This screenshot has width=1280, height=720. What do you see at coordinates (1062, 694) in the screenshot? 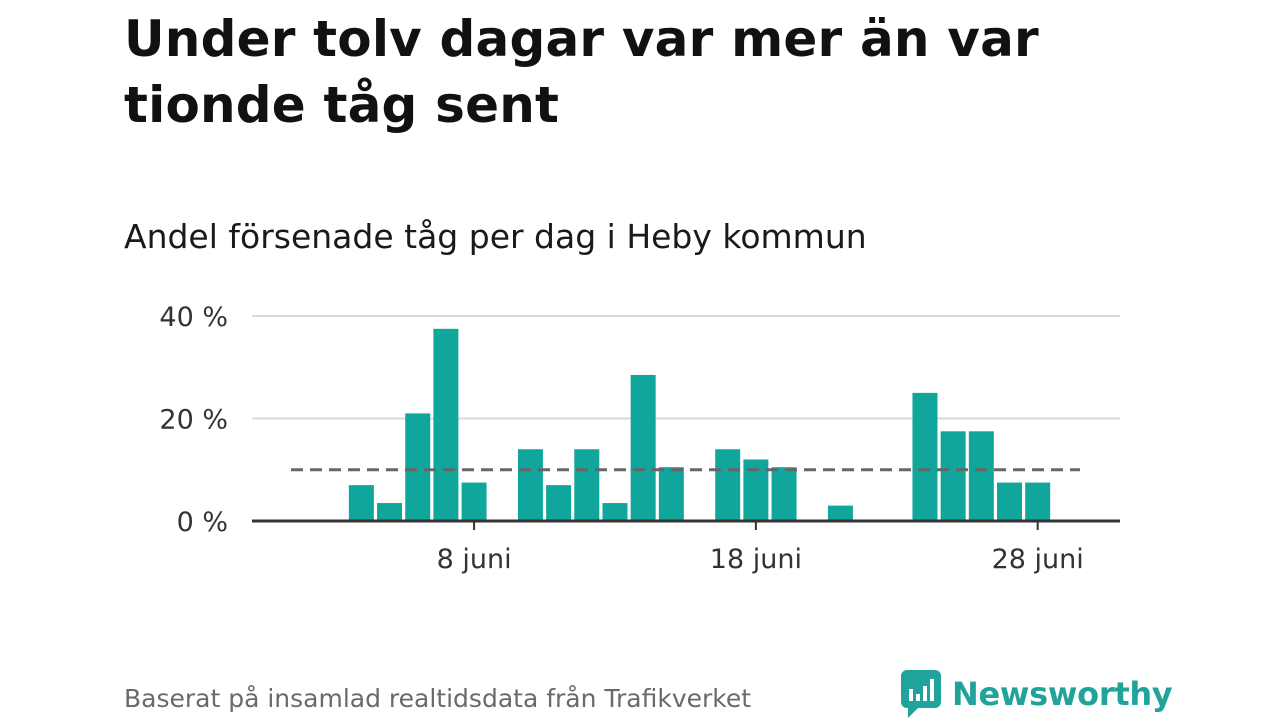
I see `brand-name: Newsworthy` at bounding box center [1062, 694].